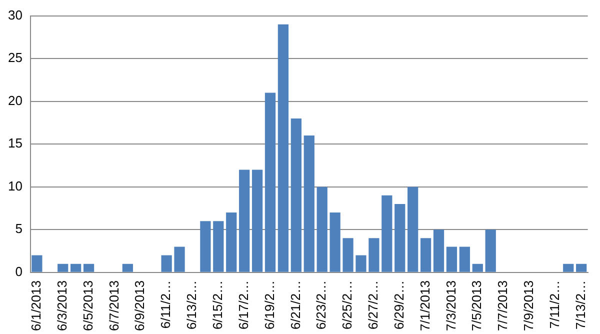  I want to click on x-tick-label: 7/1/2013, so click(424, 306).